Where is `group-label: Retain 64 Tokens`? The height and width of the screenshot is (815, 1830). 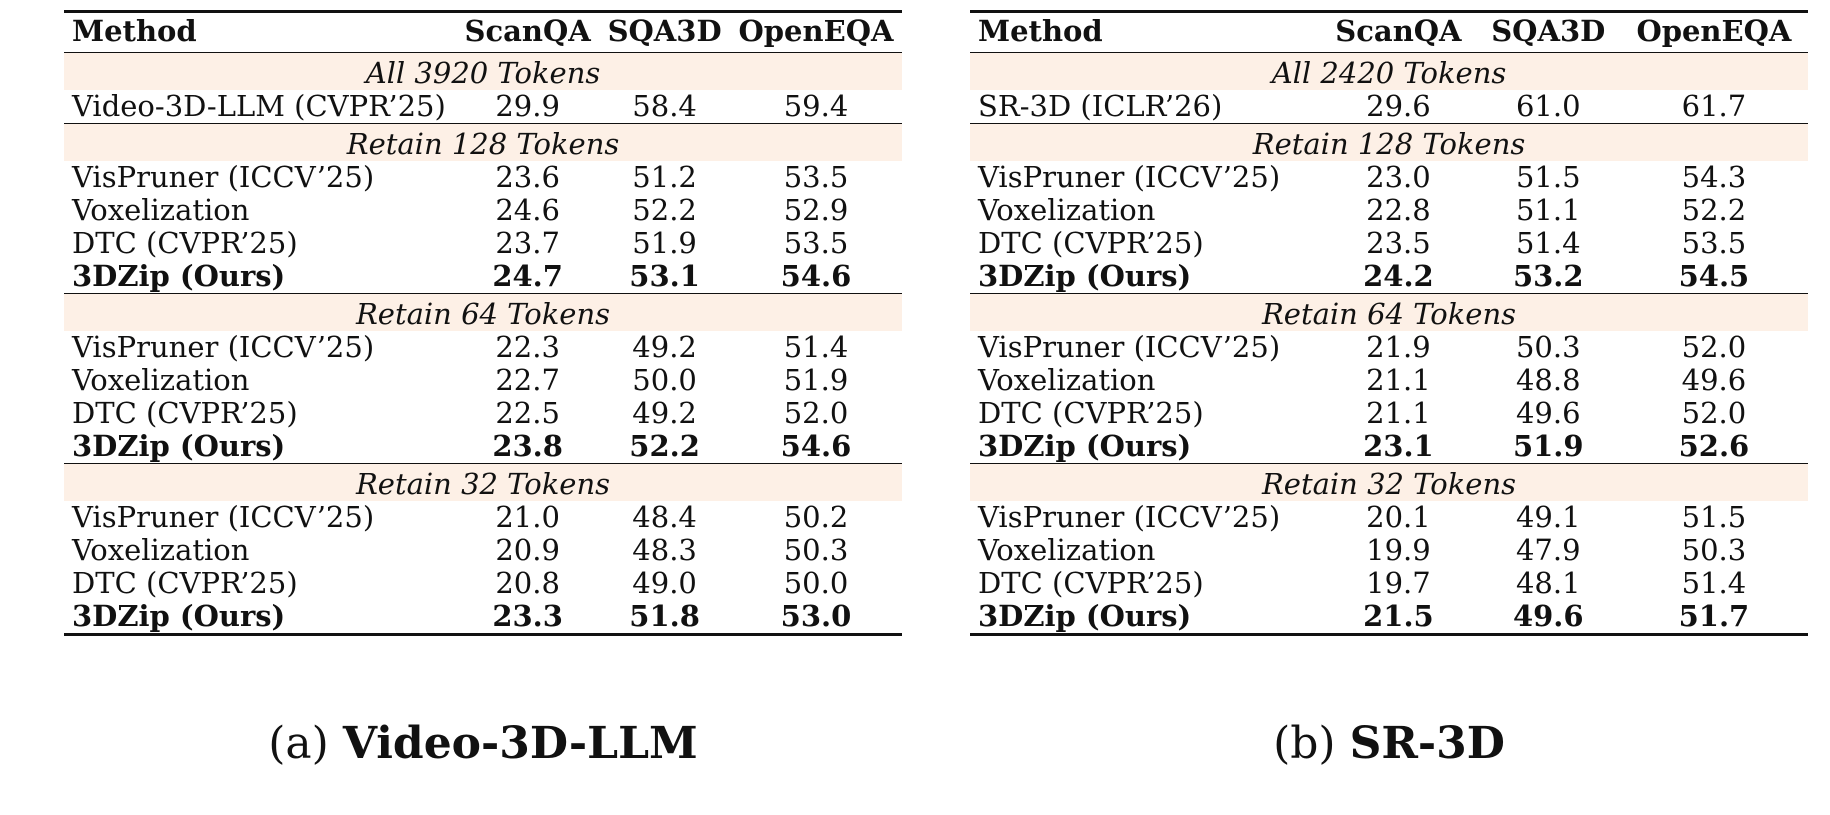 group-label: Retain 64 Tokens is located at coordinates (1389, 312).